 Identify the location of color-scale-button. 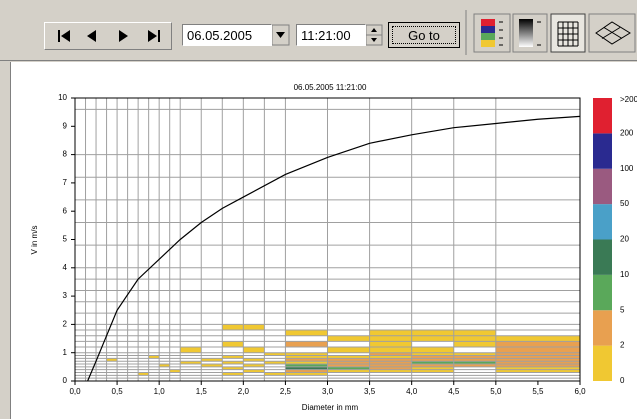
(492, 33).